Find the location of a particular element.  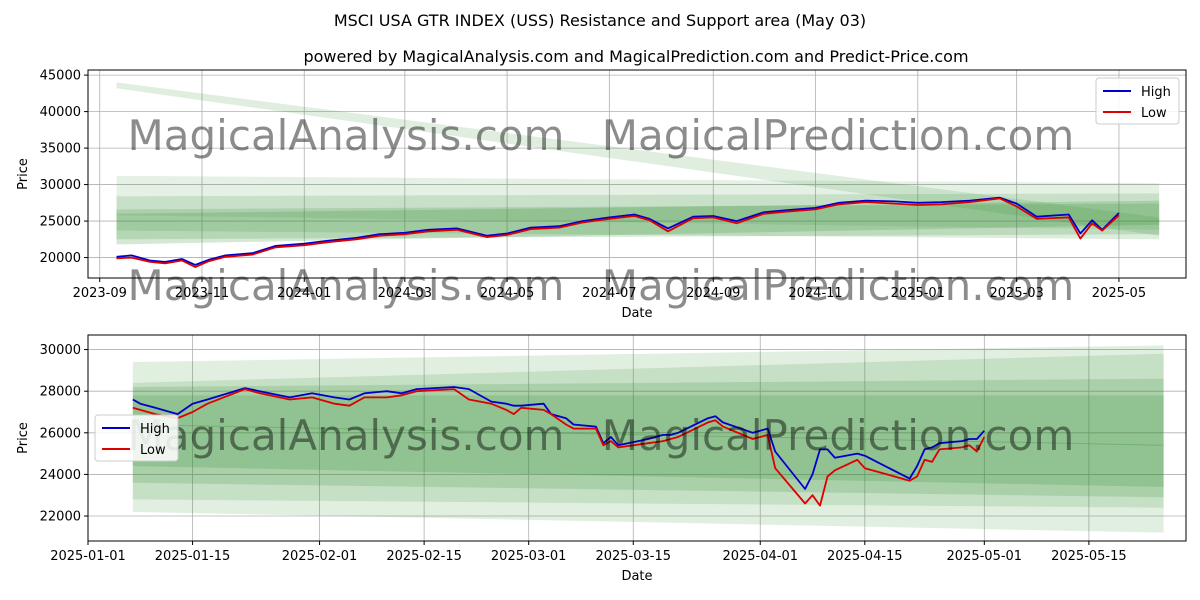

x-tick-label: 2025-02-01 is located at coordinates (320, 556).